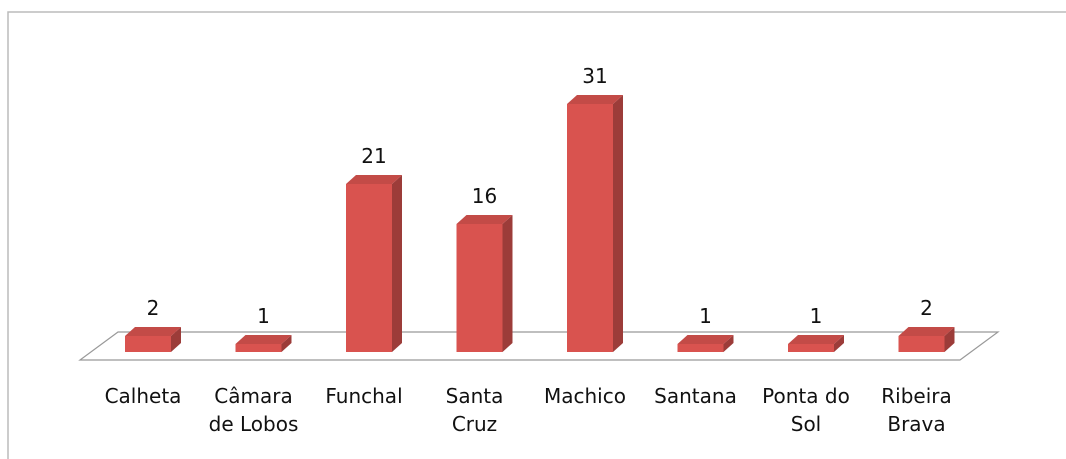 The height and width of the screenshot is (459, 1066). Describe the element at coordinates (916, 410) in the screenshot. I see `x-tick-label: Ribeira Brava` at that location.